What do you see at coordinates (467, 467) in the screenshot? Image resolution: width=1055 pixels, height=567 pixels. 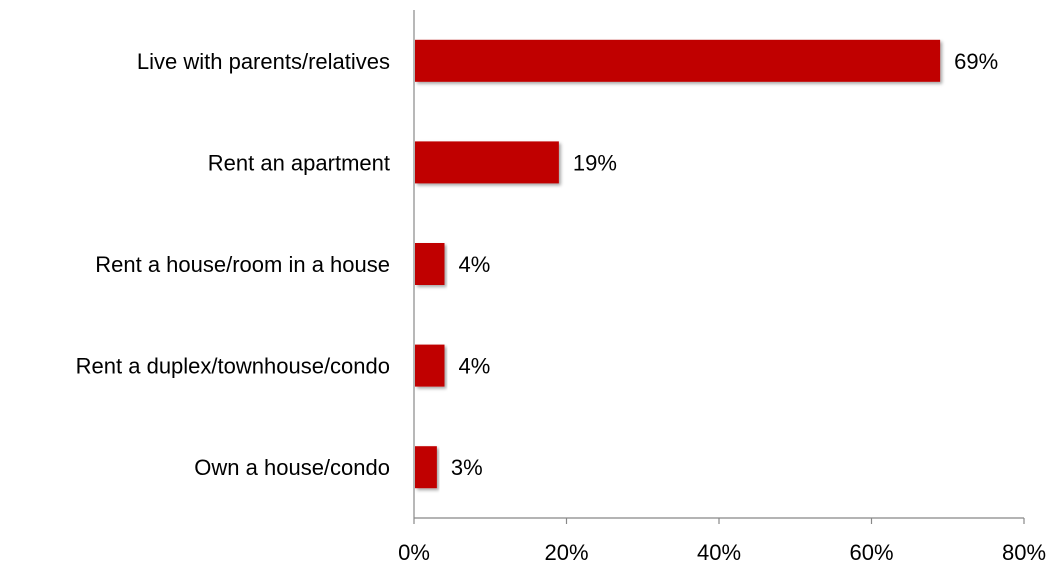 I see `value-label-4: 3%` at bounding box center [467, 467].